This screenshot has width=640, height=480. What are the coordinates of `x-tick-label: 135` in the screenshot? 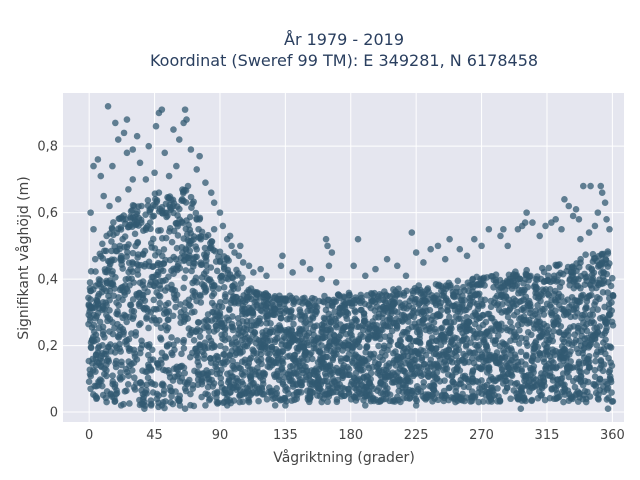 It's located at (285, 435).